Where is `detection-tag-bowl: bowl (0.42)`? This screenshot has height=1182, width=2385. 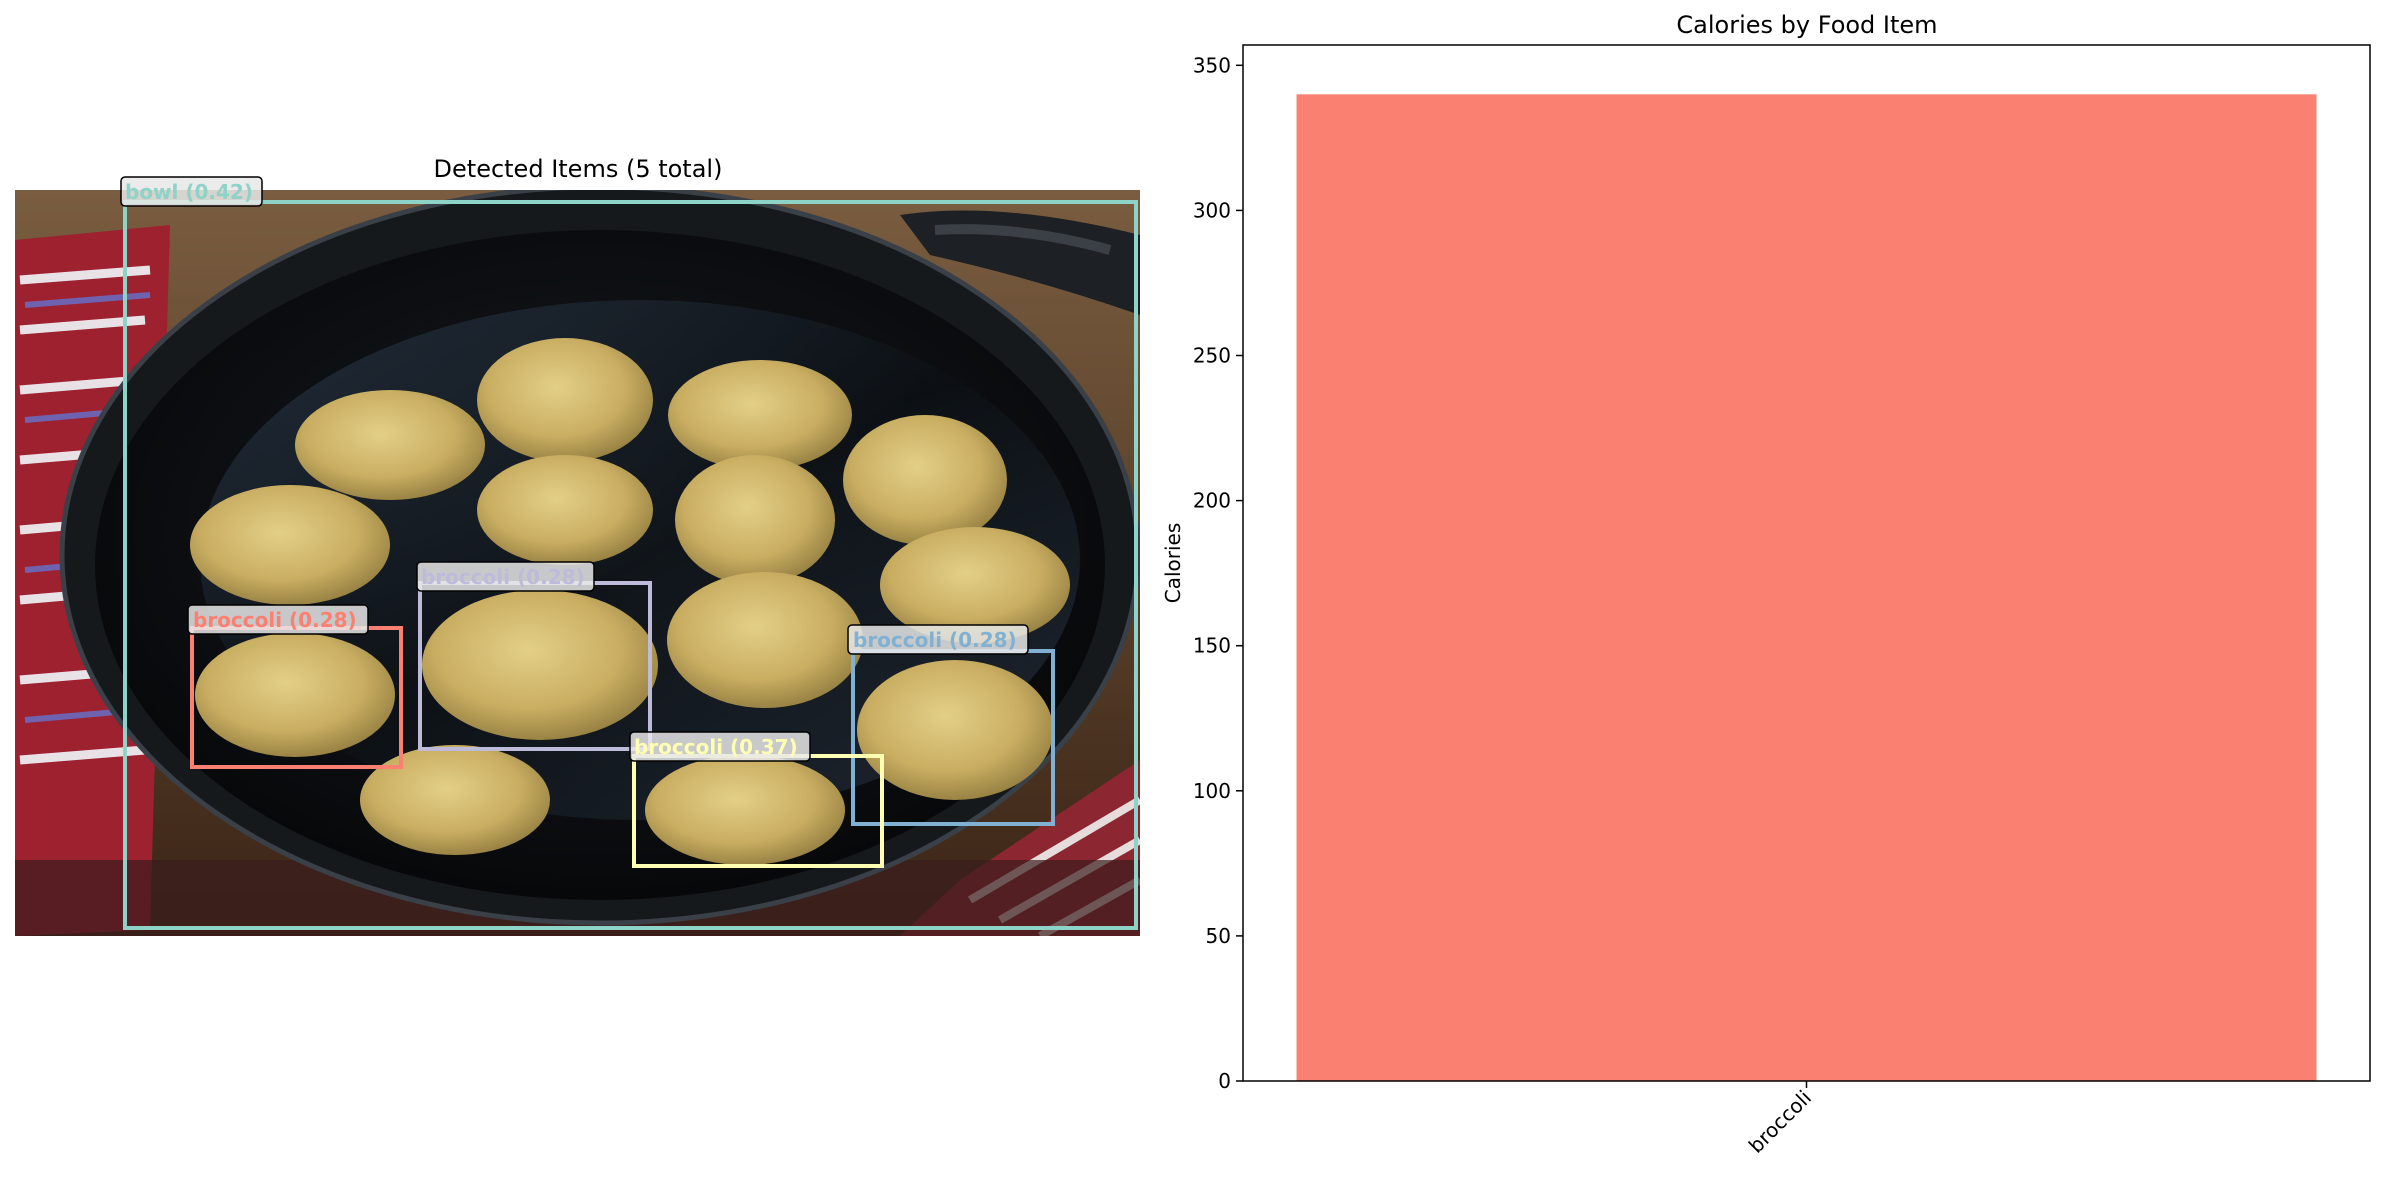
detection-tag-bowl: bowl (0.42) is located at coordinates (191, 191).